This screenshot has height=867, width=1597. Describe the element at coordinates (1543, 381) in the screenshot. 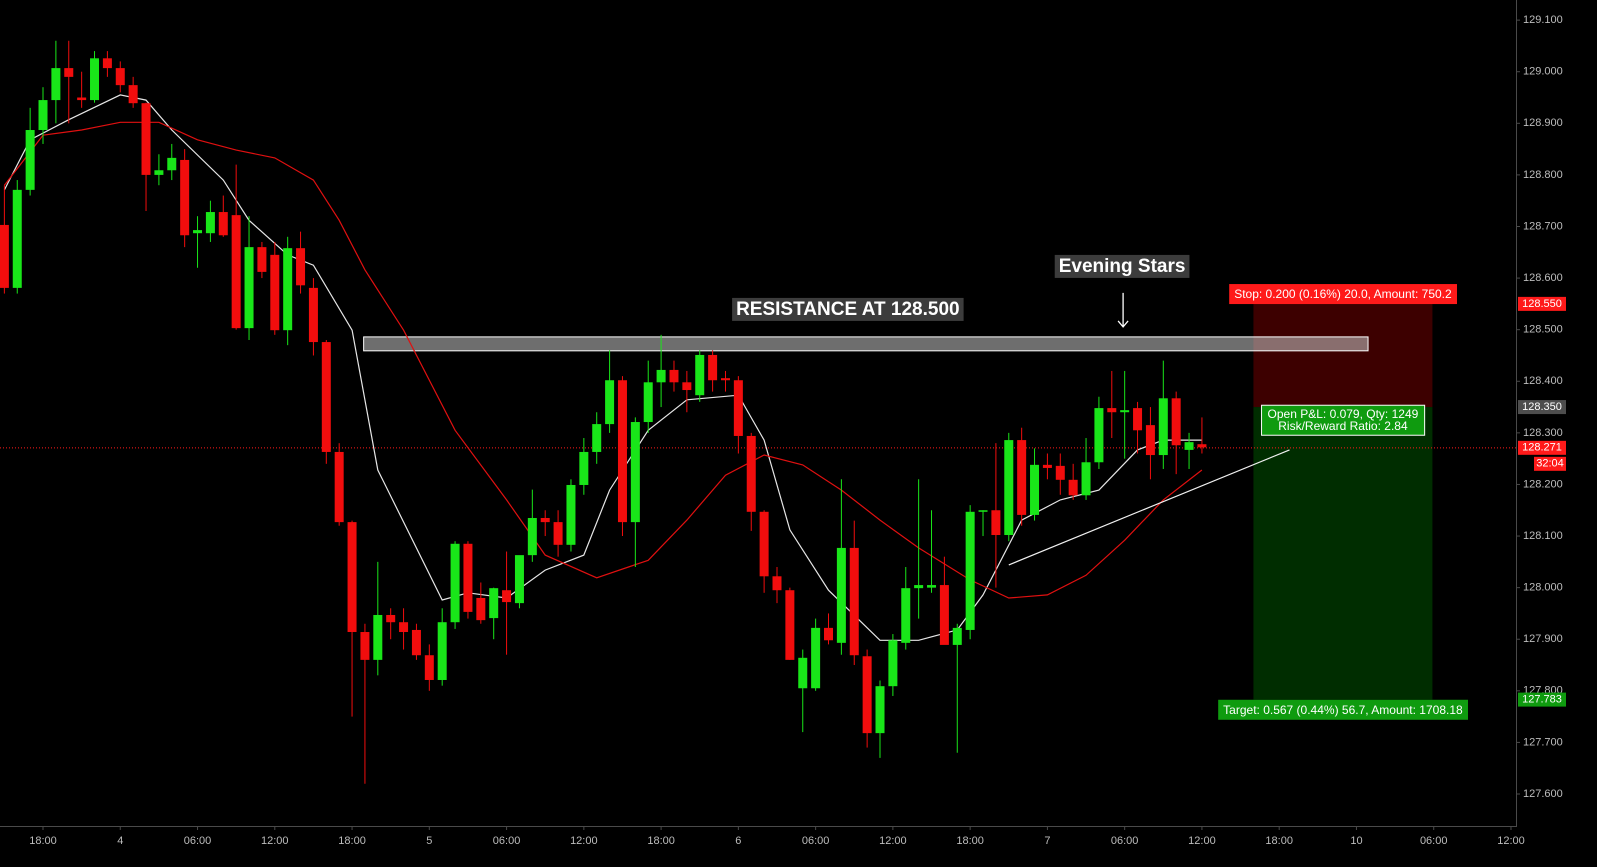

I see `y-tick-label: 128.400` at that location.